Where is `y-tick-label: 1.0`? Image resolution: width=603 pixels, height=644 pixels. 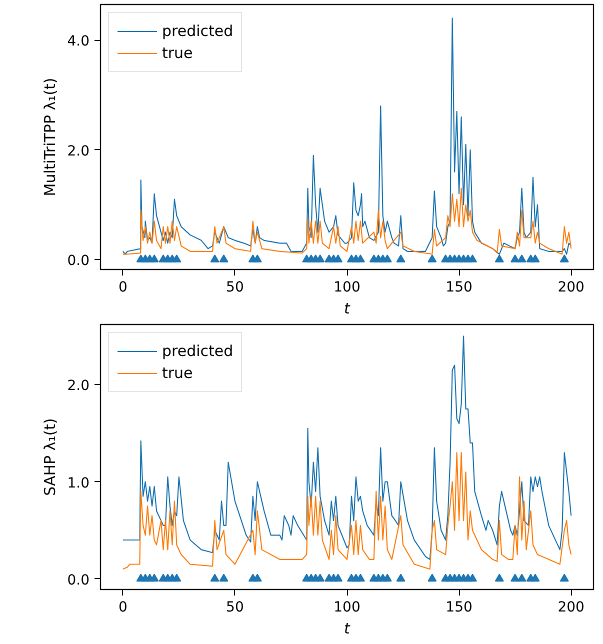 y-tick-label: 1.0 is located at coordinates (78, 483).